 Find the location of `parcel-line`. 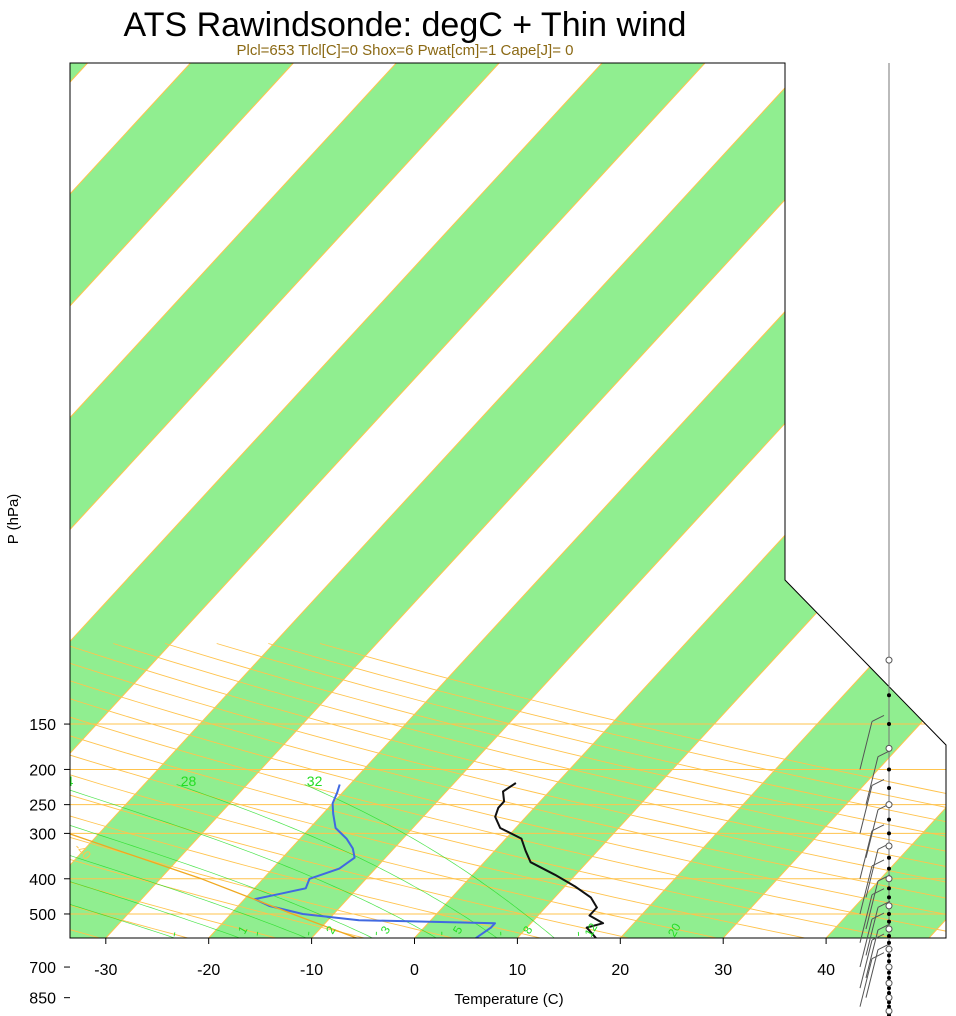

parcel-line is located at coordinates (285, 806).